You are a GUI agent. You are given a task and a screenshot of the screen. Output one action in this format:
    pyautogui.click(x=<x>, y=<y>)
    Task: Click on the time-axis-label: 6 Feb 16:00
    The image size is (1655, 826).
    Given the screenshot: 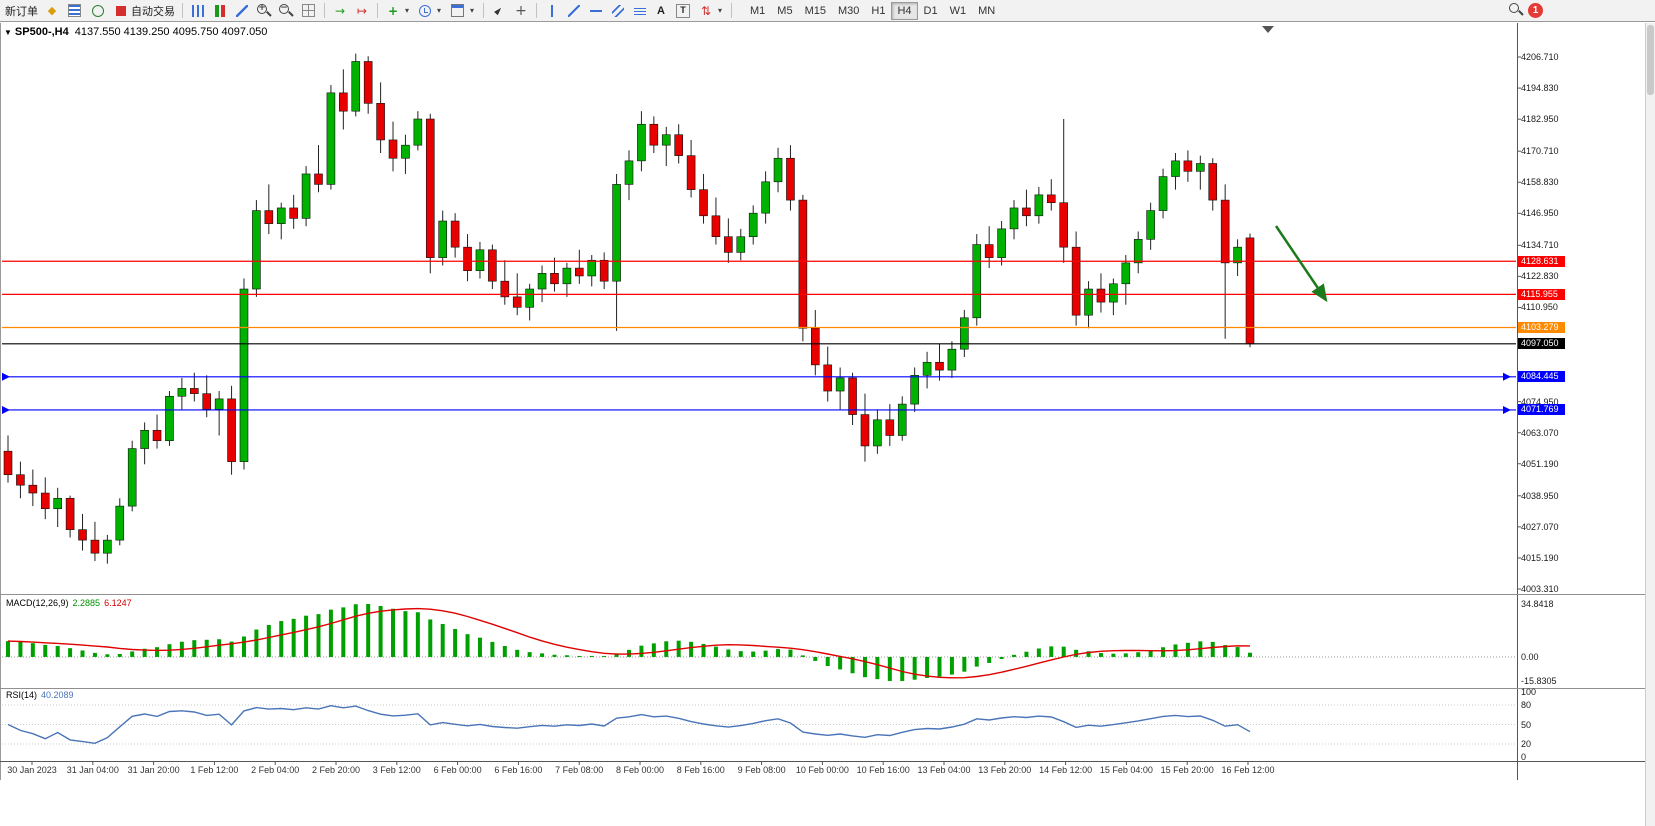 What is the action you would take?
    pyautogui.click(x=518, y=770)
    